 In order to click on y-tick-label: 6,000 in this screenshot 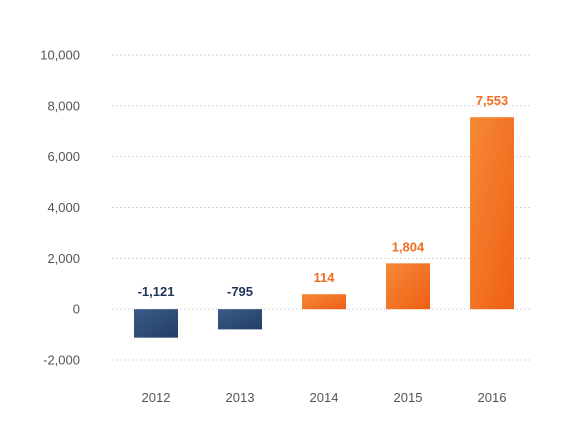, I will do `click(63, 156)`.